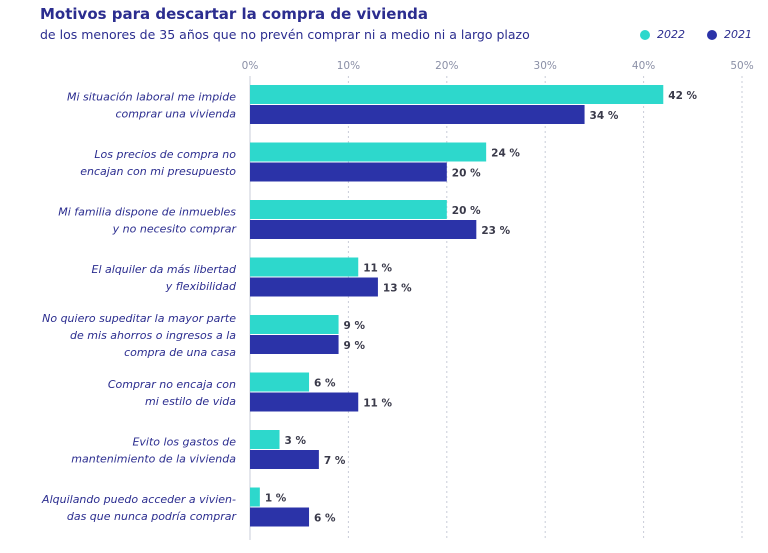  I want to click on data-label: 23 %, so click(495, 231).